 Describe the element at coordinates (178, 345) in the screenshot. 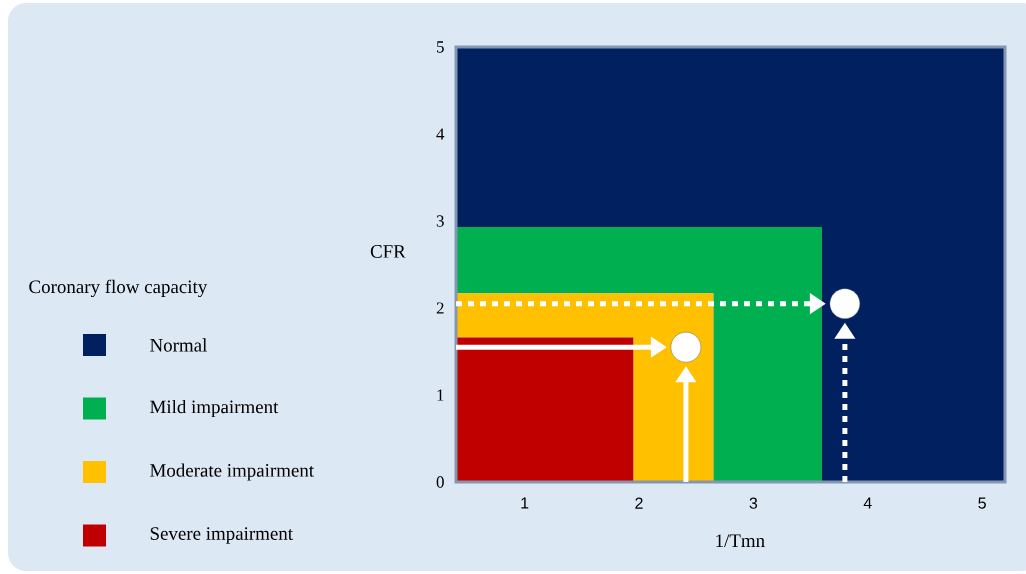

I see `legend-label: Normal` at that location.